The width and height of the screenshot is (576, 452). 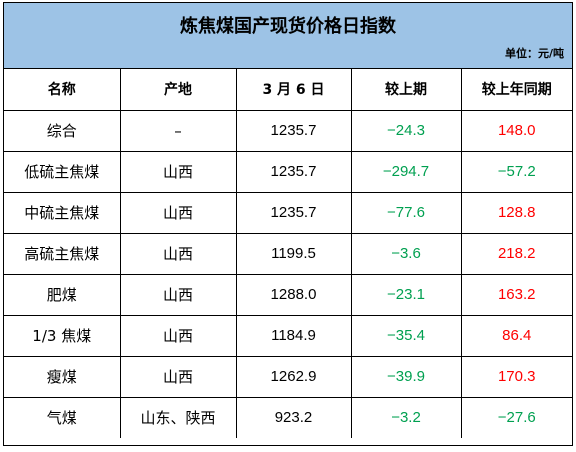 What do you see at coordinates (293, 90) in the screenshot?
I see `column-header-date: 3 月 6 日` at bounding box center [293, 90].